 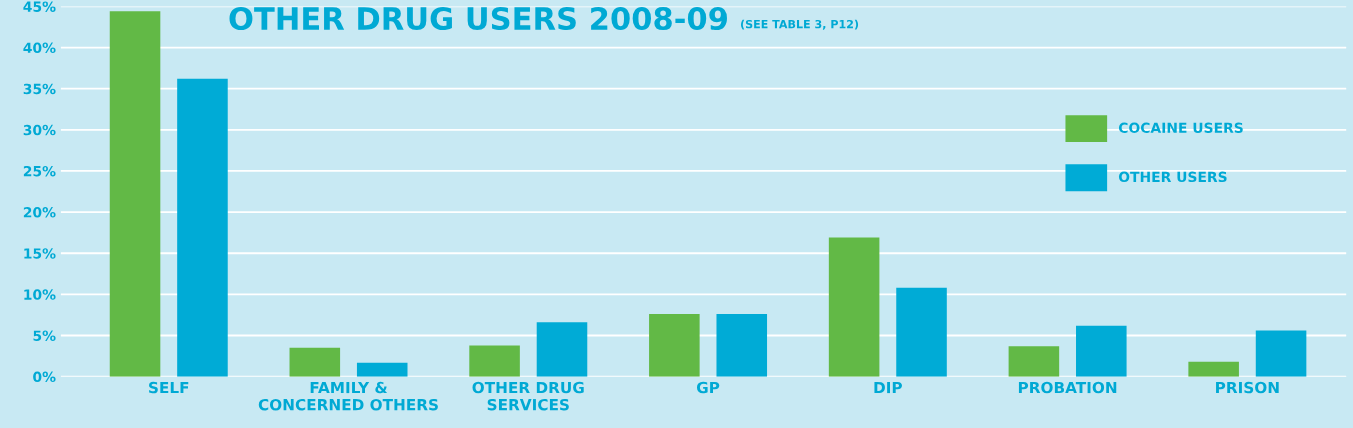 I want to click on y-tick-label: 15%, so click(x=40, y=253).